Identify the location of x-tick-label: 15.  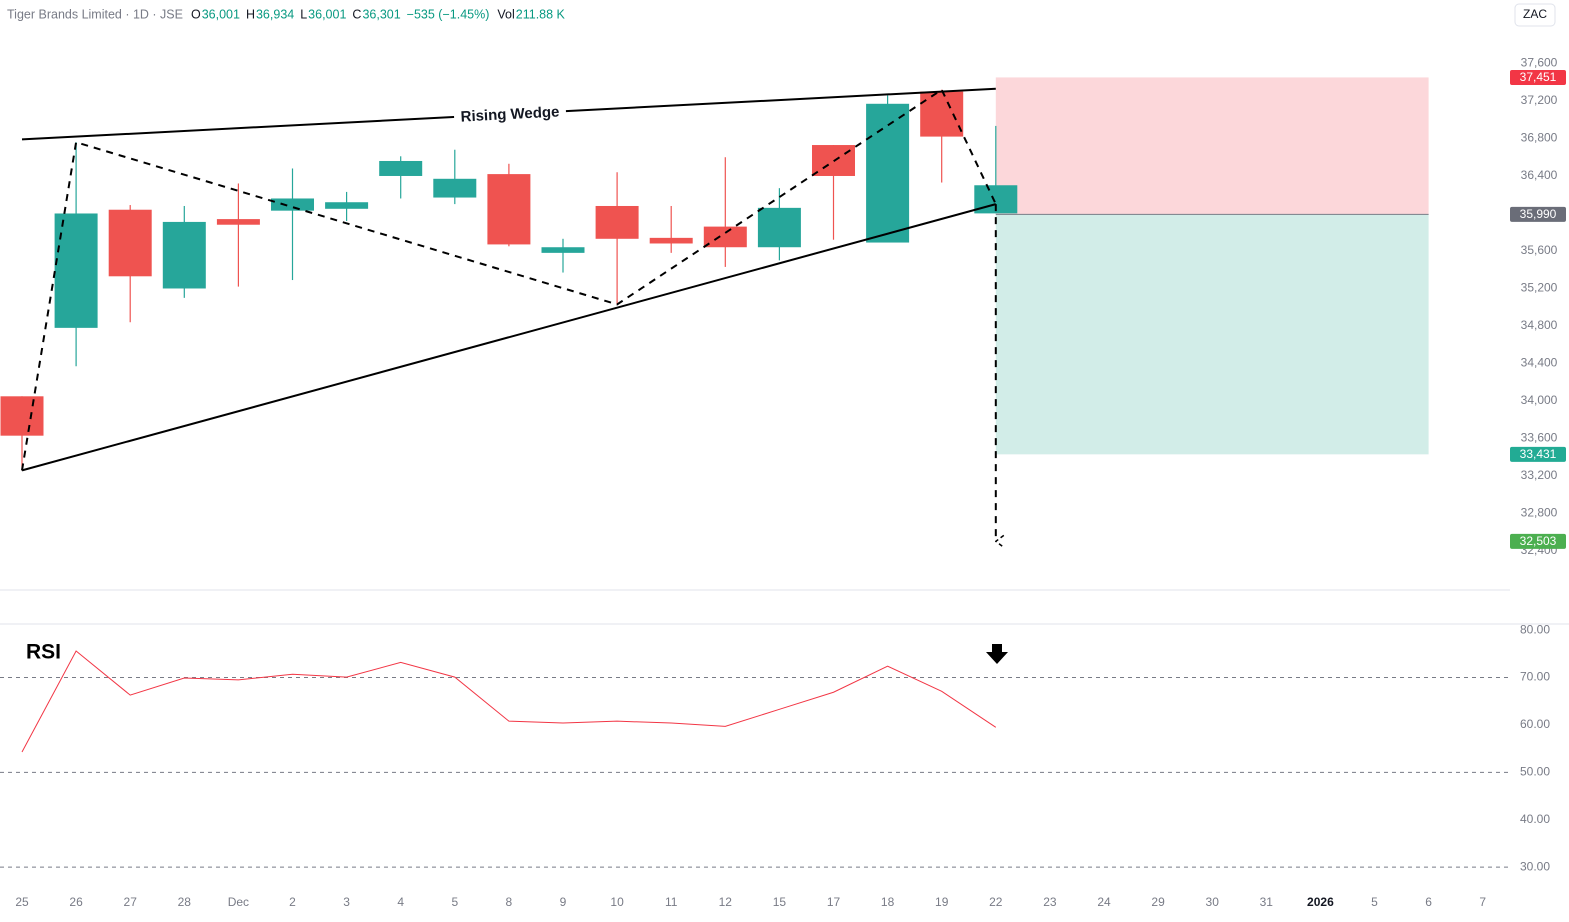
(780, 902).